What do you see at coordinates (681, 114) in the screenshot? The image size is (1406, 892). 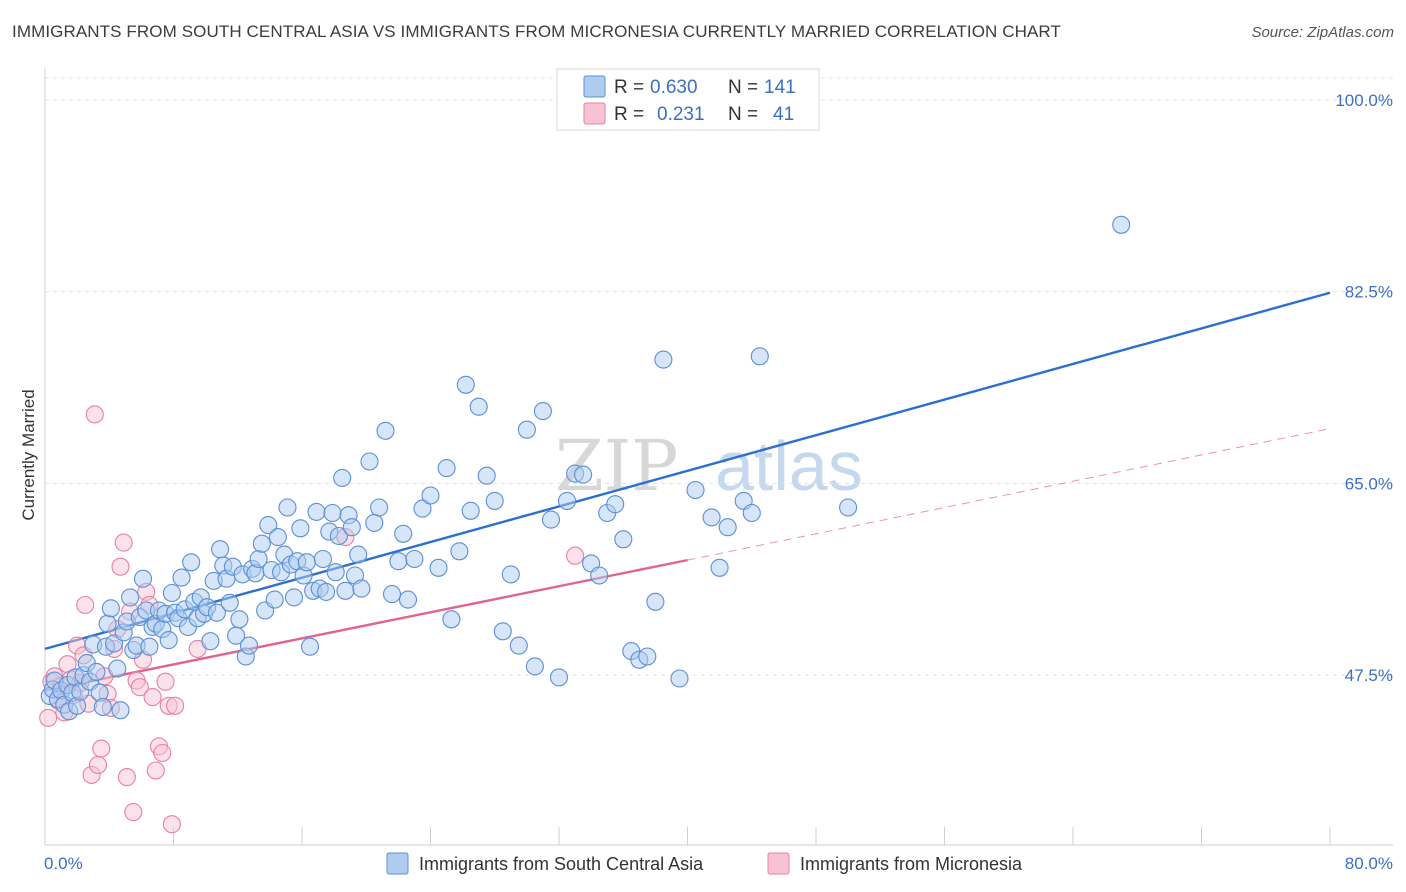 I see `legend-r-value: 0.231` at bounding box center [681, 114].